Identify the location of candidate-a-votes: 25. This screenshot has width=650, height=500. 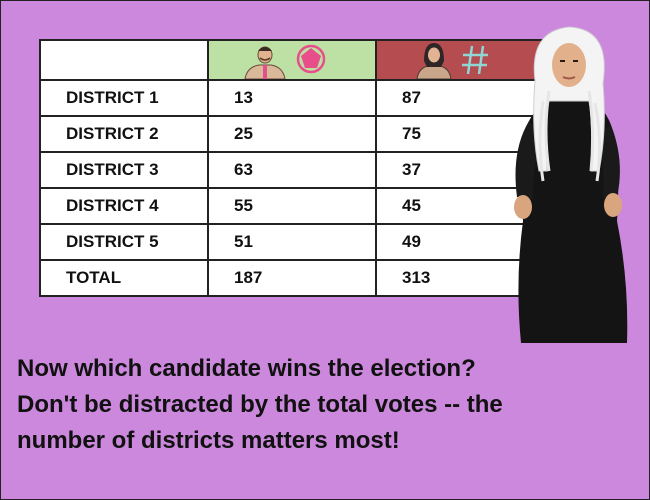
(292, 134).